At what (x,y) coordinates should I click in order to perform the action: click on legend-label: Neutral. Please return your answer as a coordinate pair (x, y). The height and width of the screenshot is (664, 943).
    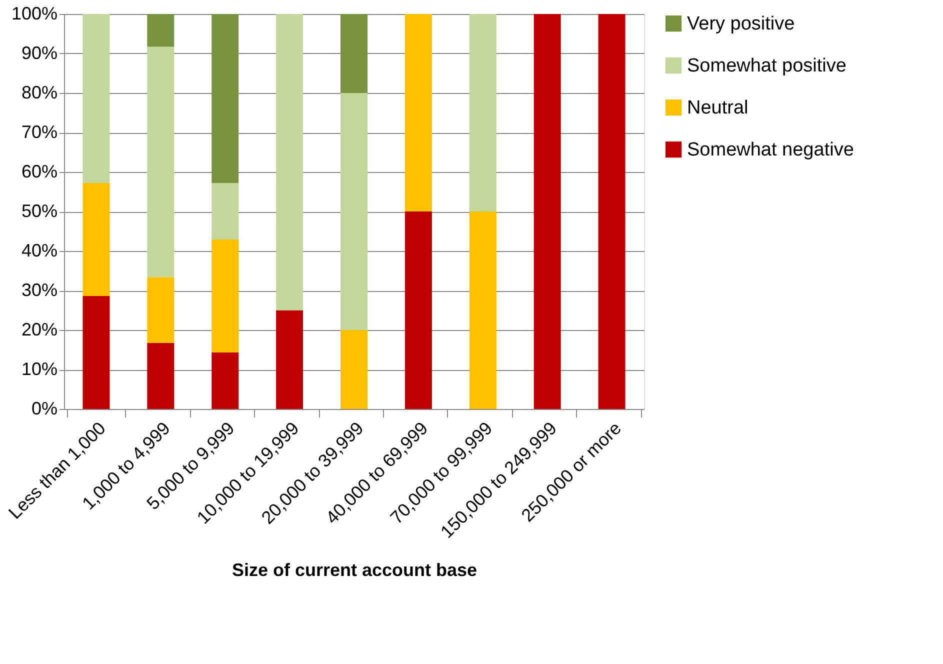
    Looking at the image, I should click on (717, 108).